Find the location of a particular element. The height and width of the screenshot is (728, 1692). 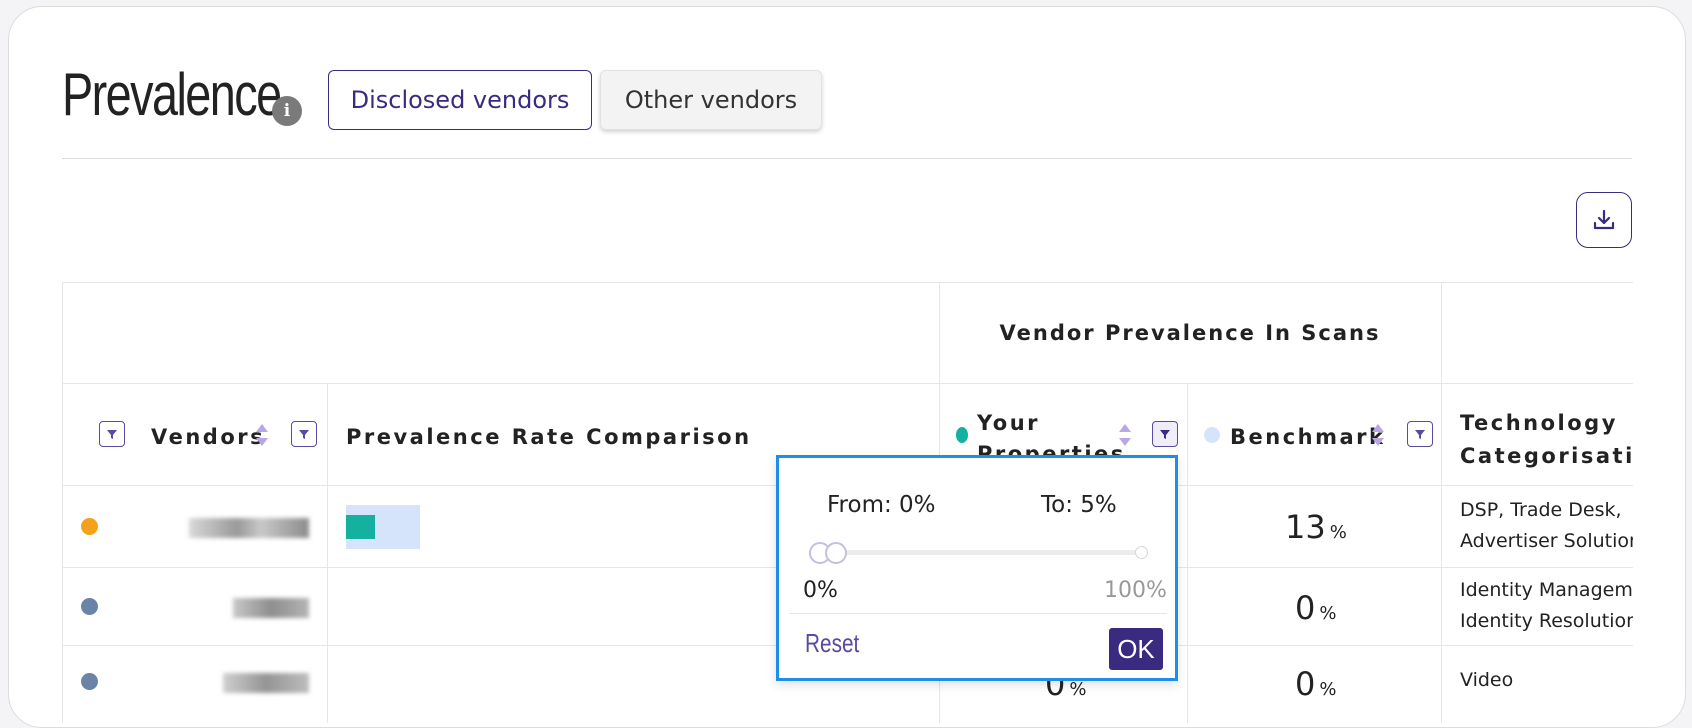

range-slider-track is located at coordinates (979, 552).